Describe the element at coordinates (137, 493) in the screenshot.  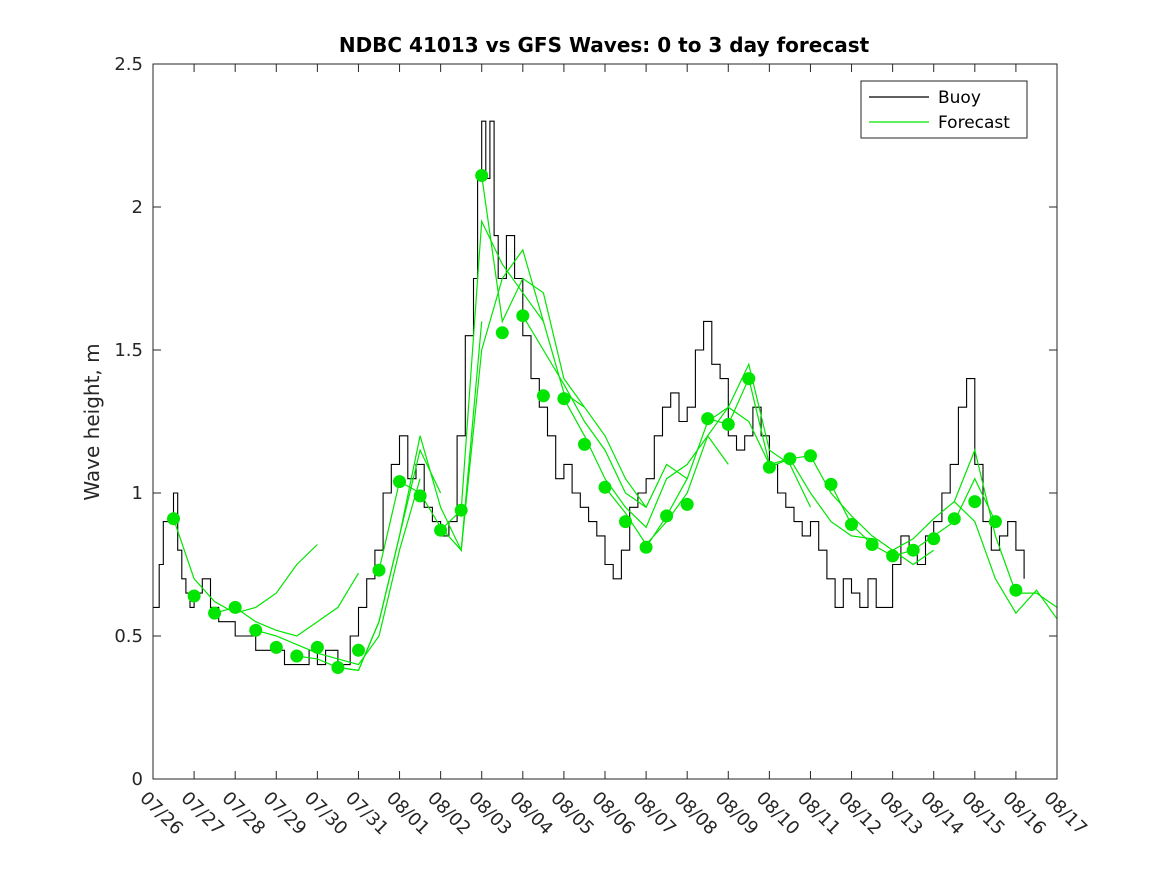
I see `y-tick-label: 1` at that location.